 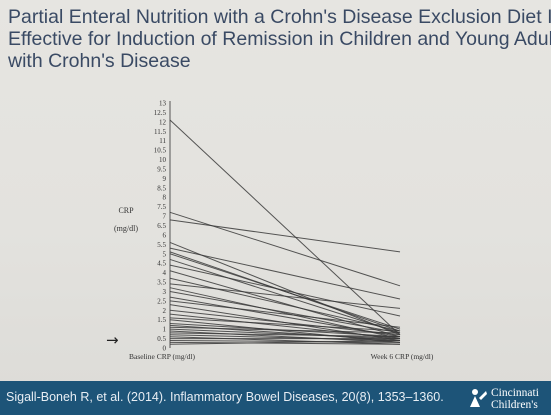 What do you see at coordinates (126, 210) in the screenshot?
I see `y-axis-label-line-1: CRP` at bounding box center [126, 210].